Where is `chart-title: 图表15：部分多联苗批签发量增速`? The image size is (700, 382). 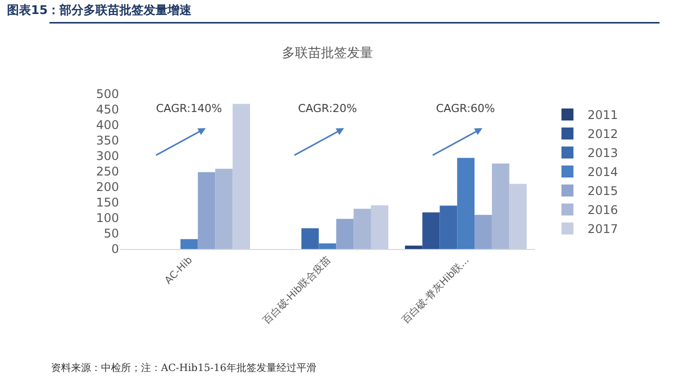 chart-title: 图表15：部分多联苗批签发量增速 is located at coordinates (100, 10).